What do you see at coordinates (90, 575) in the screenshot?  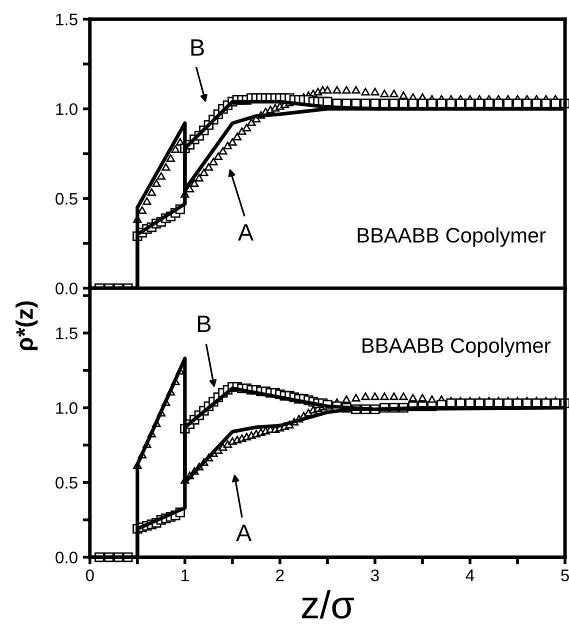 I see `x-tick-label: 0` at bounding box center [90, 575].